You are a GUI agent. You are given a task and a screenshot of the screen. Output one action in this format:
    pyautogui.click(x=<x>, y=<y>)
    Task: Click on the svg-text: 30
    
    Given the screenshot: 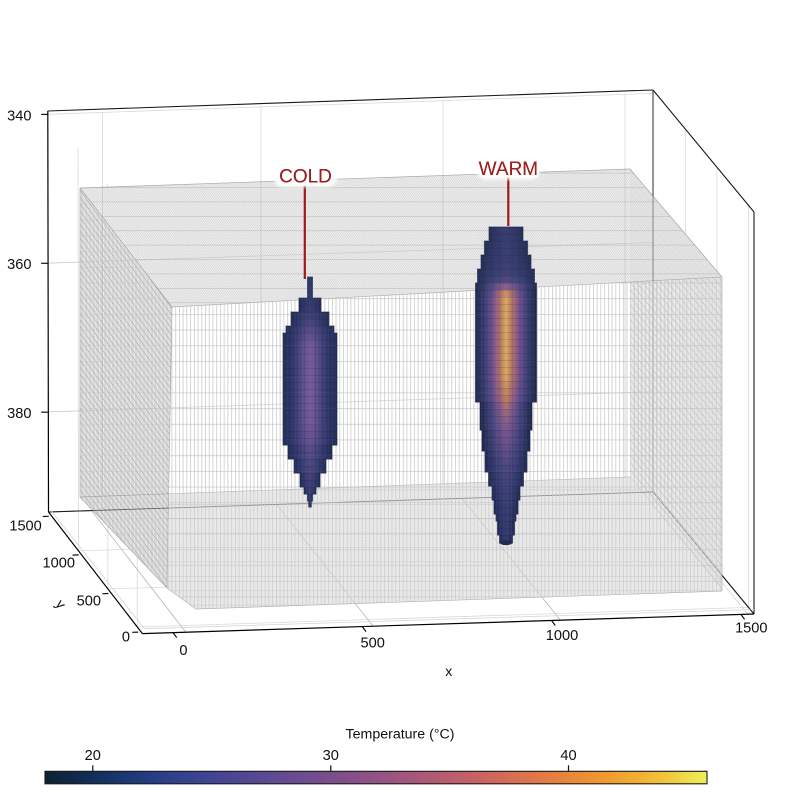 What is the action you would take?
    pyautogui.click(x=331, y=756)
    